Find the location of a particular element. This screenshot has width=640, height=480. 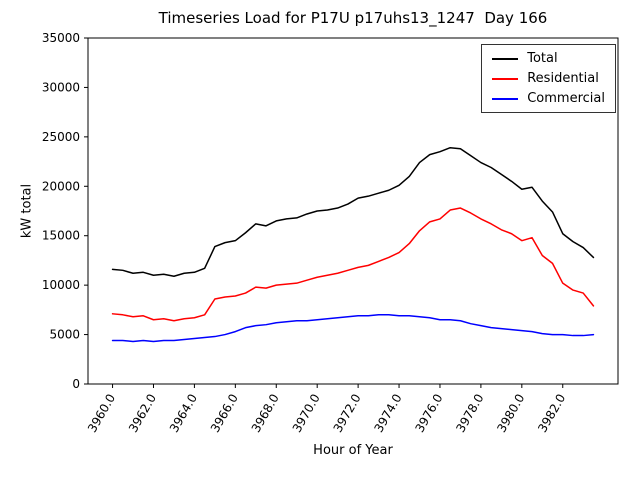

x-tick-label: 3980.0 is located at coordinates (510, 413).